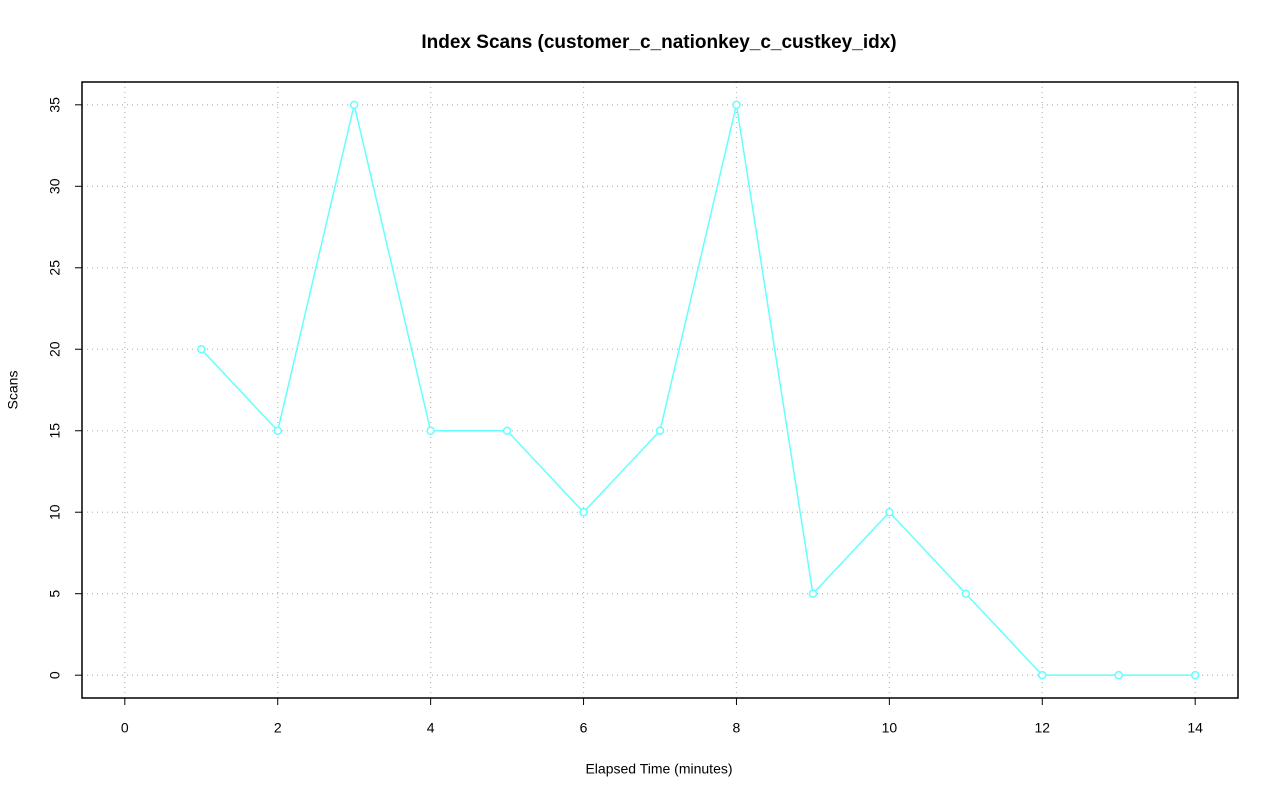 This screenshot has width=1280, height=801. What do you see at coordinates (658, 769) in the screenshot?
I see `x-axis-label: Elapsed Time (minutes)` at bounding box center [658, 769].